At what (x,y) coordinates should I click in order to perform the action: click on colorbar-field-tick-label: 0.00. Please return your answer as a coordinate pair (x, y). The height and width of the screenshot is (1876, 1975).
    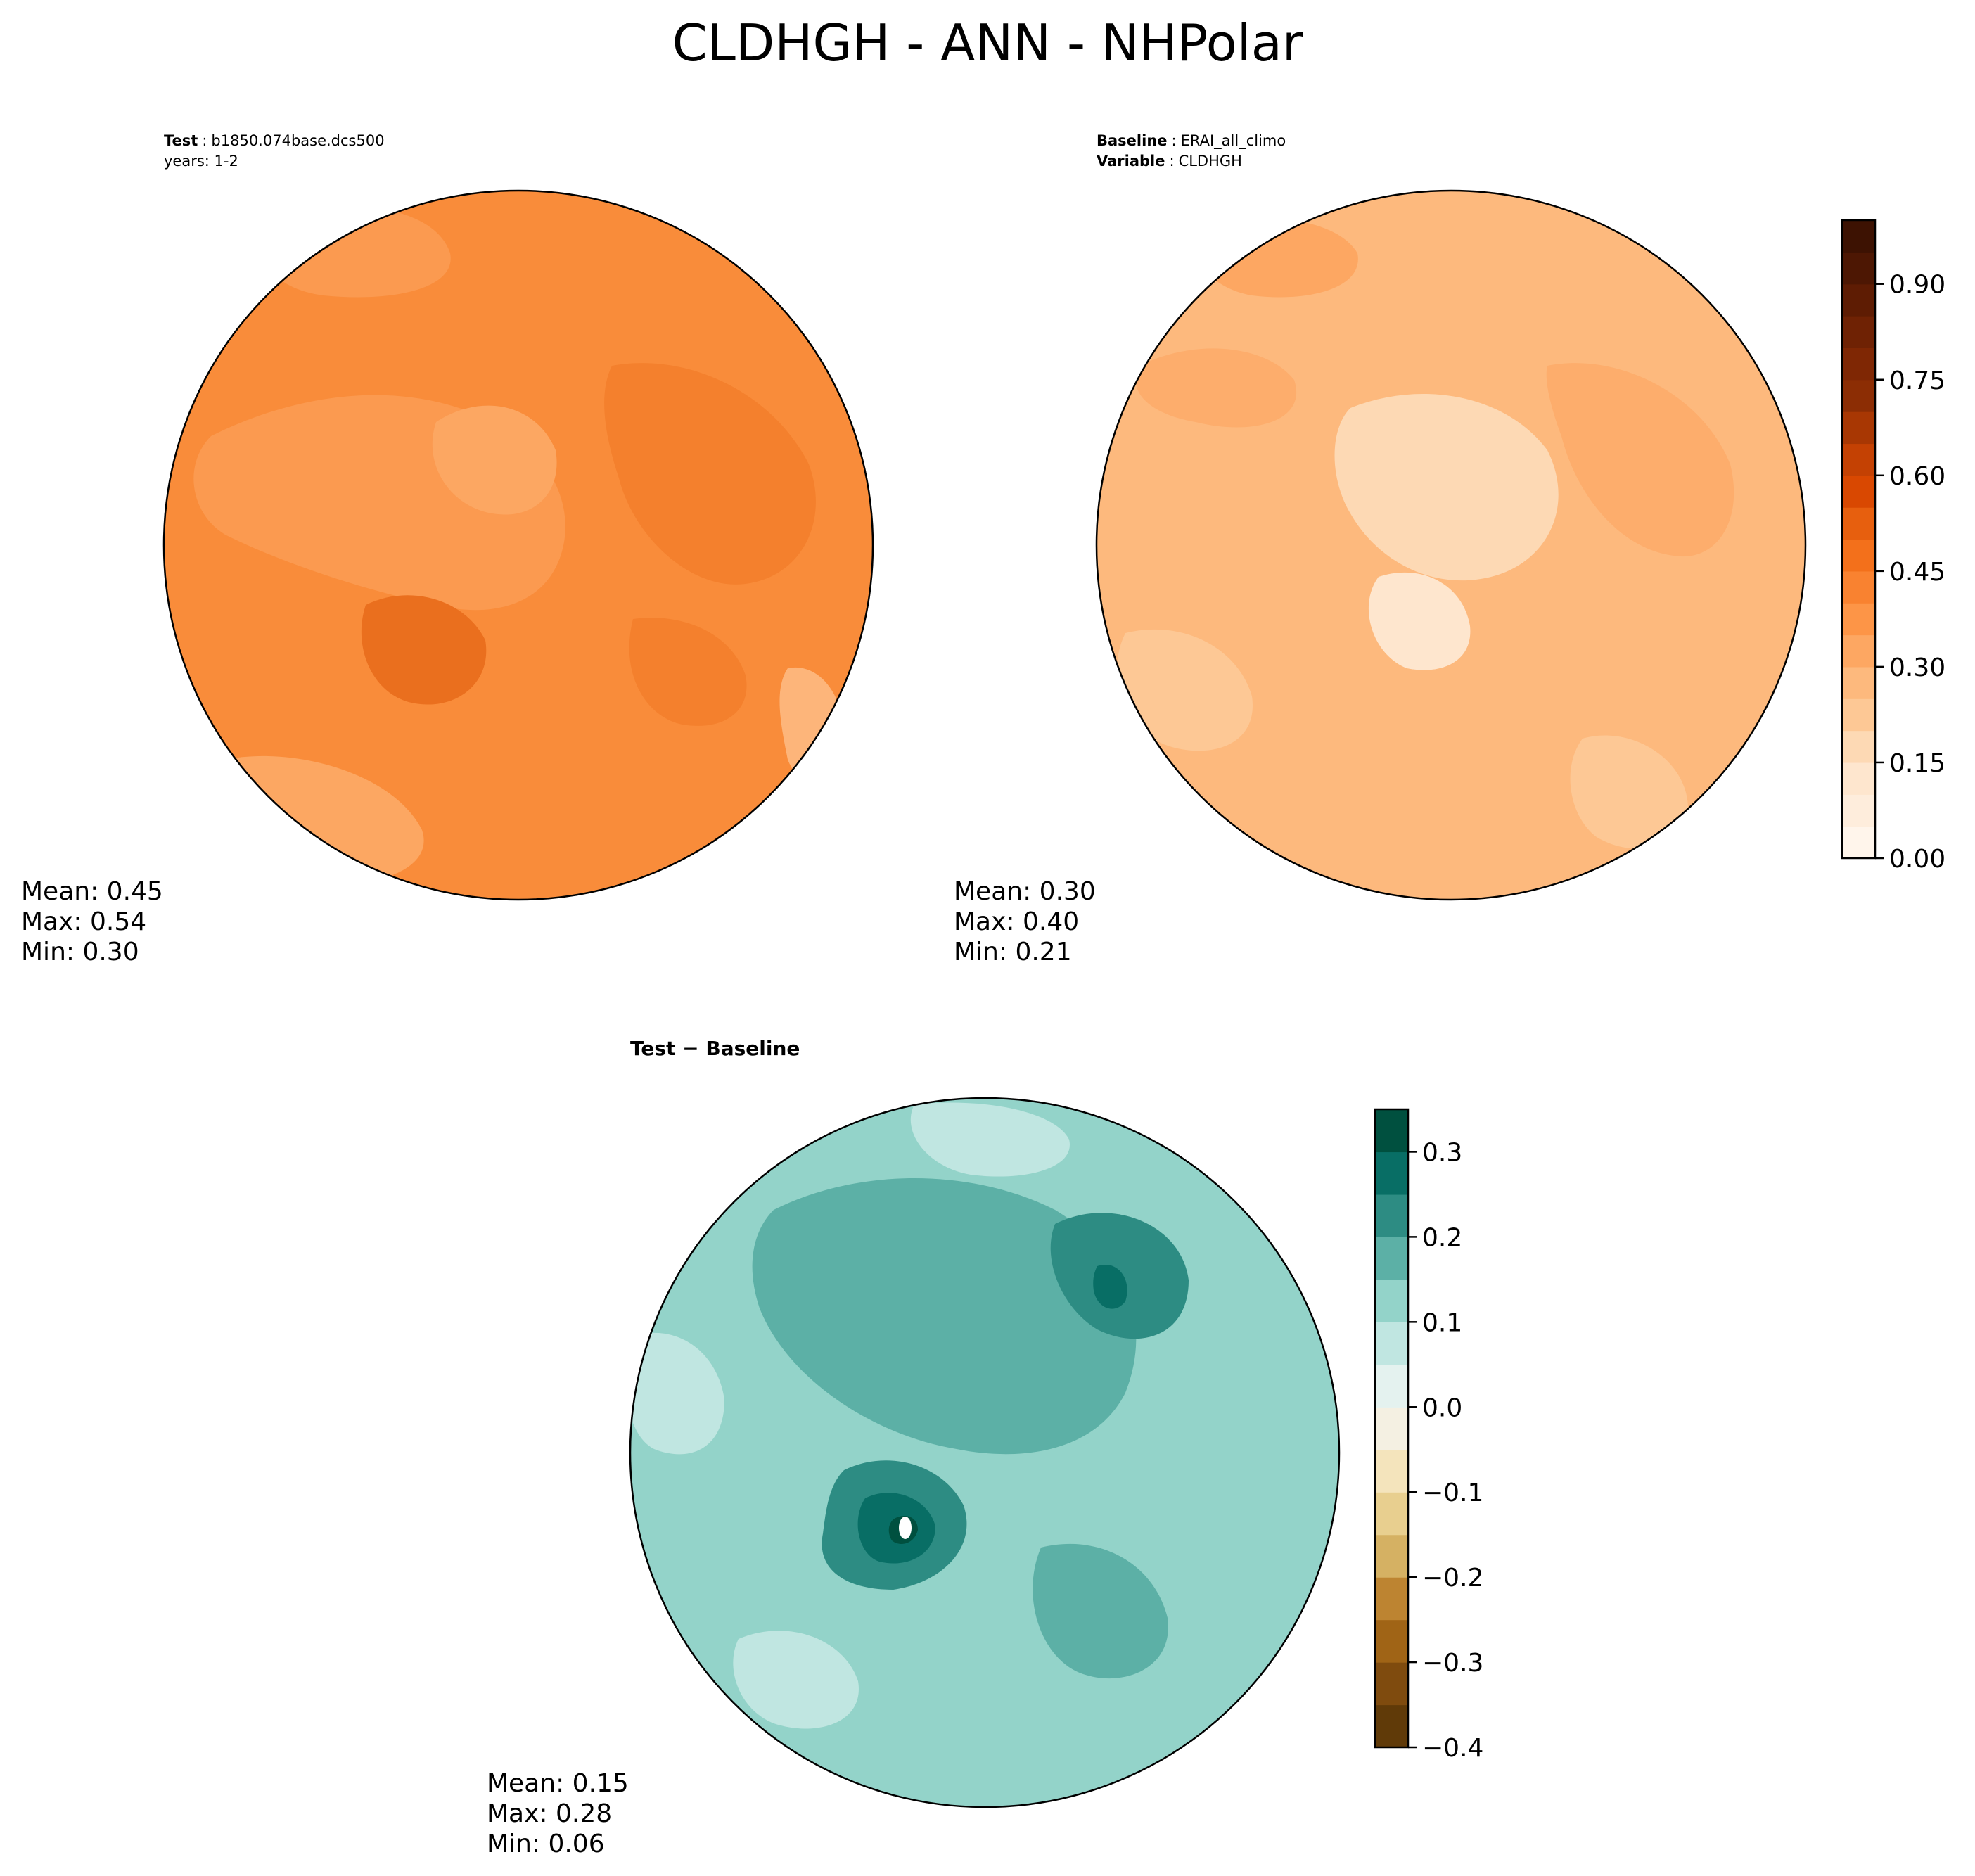
    Looking at the image, I should click on (1917, 859).